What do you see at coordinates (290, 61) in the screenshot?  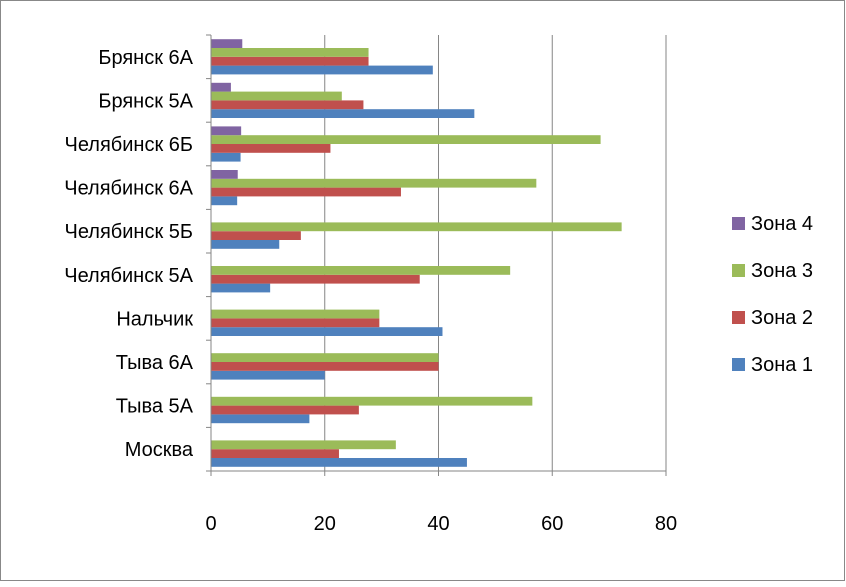 I see `bar-Зона-2-9` at bounding box center [290, 61].